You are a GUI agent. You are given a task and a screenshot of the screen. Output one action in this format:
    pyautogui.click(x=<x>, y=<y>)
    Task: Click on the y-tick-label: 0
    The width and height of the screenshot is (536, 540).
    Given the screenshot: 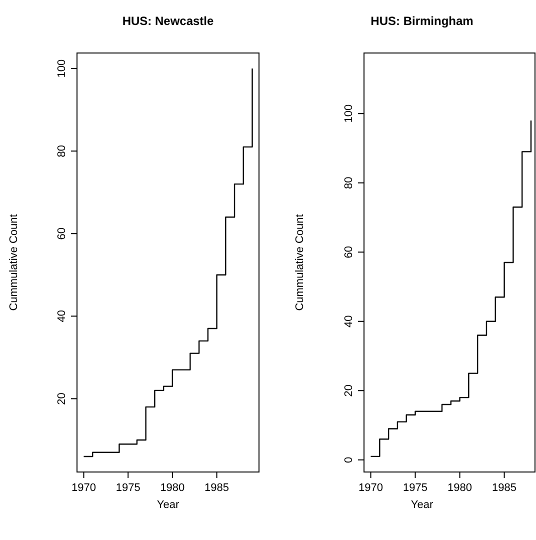 What is the action you would take?
    pyautogui.click(x=349, y=459)
    